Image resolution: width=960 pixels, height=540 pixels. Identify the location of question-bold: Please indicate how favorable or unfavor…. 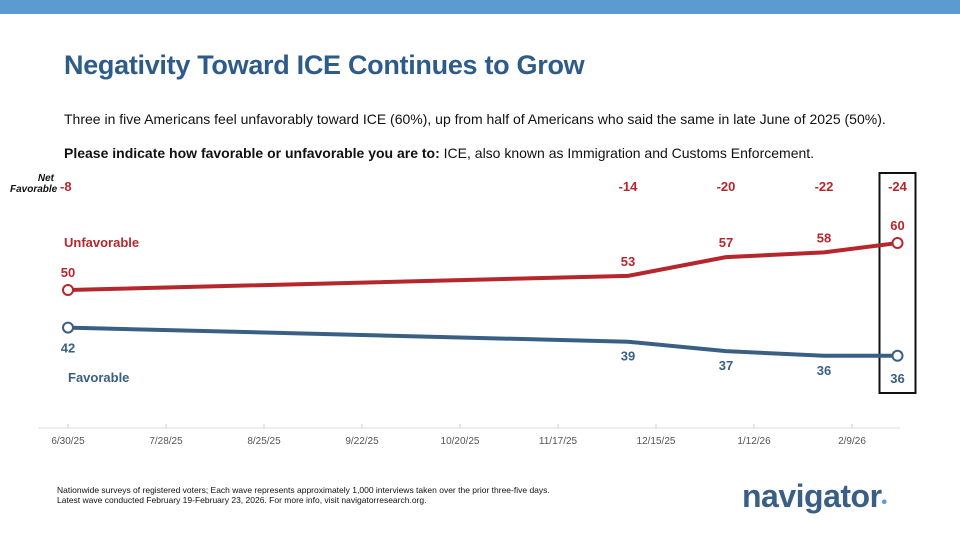
(252, 153).